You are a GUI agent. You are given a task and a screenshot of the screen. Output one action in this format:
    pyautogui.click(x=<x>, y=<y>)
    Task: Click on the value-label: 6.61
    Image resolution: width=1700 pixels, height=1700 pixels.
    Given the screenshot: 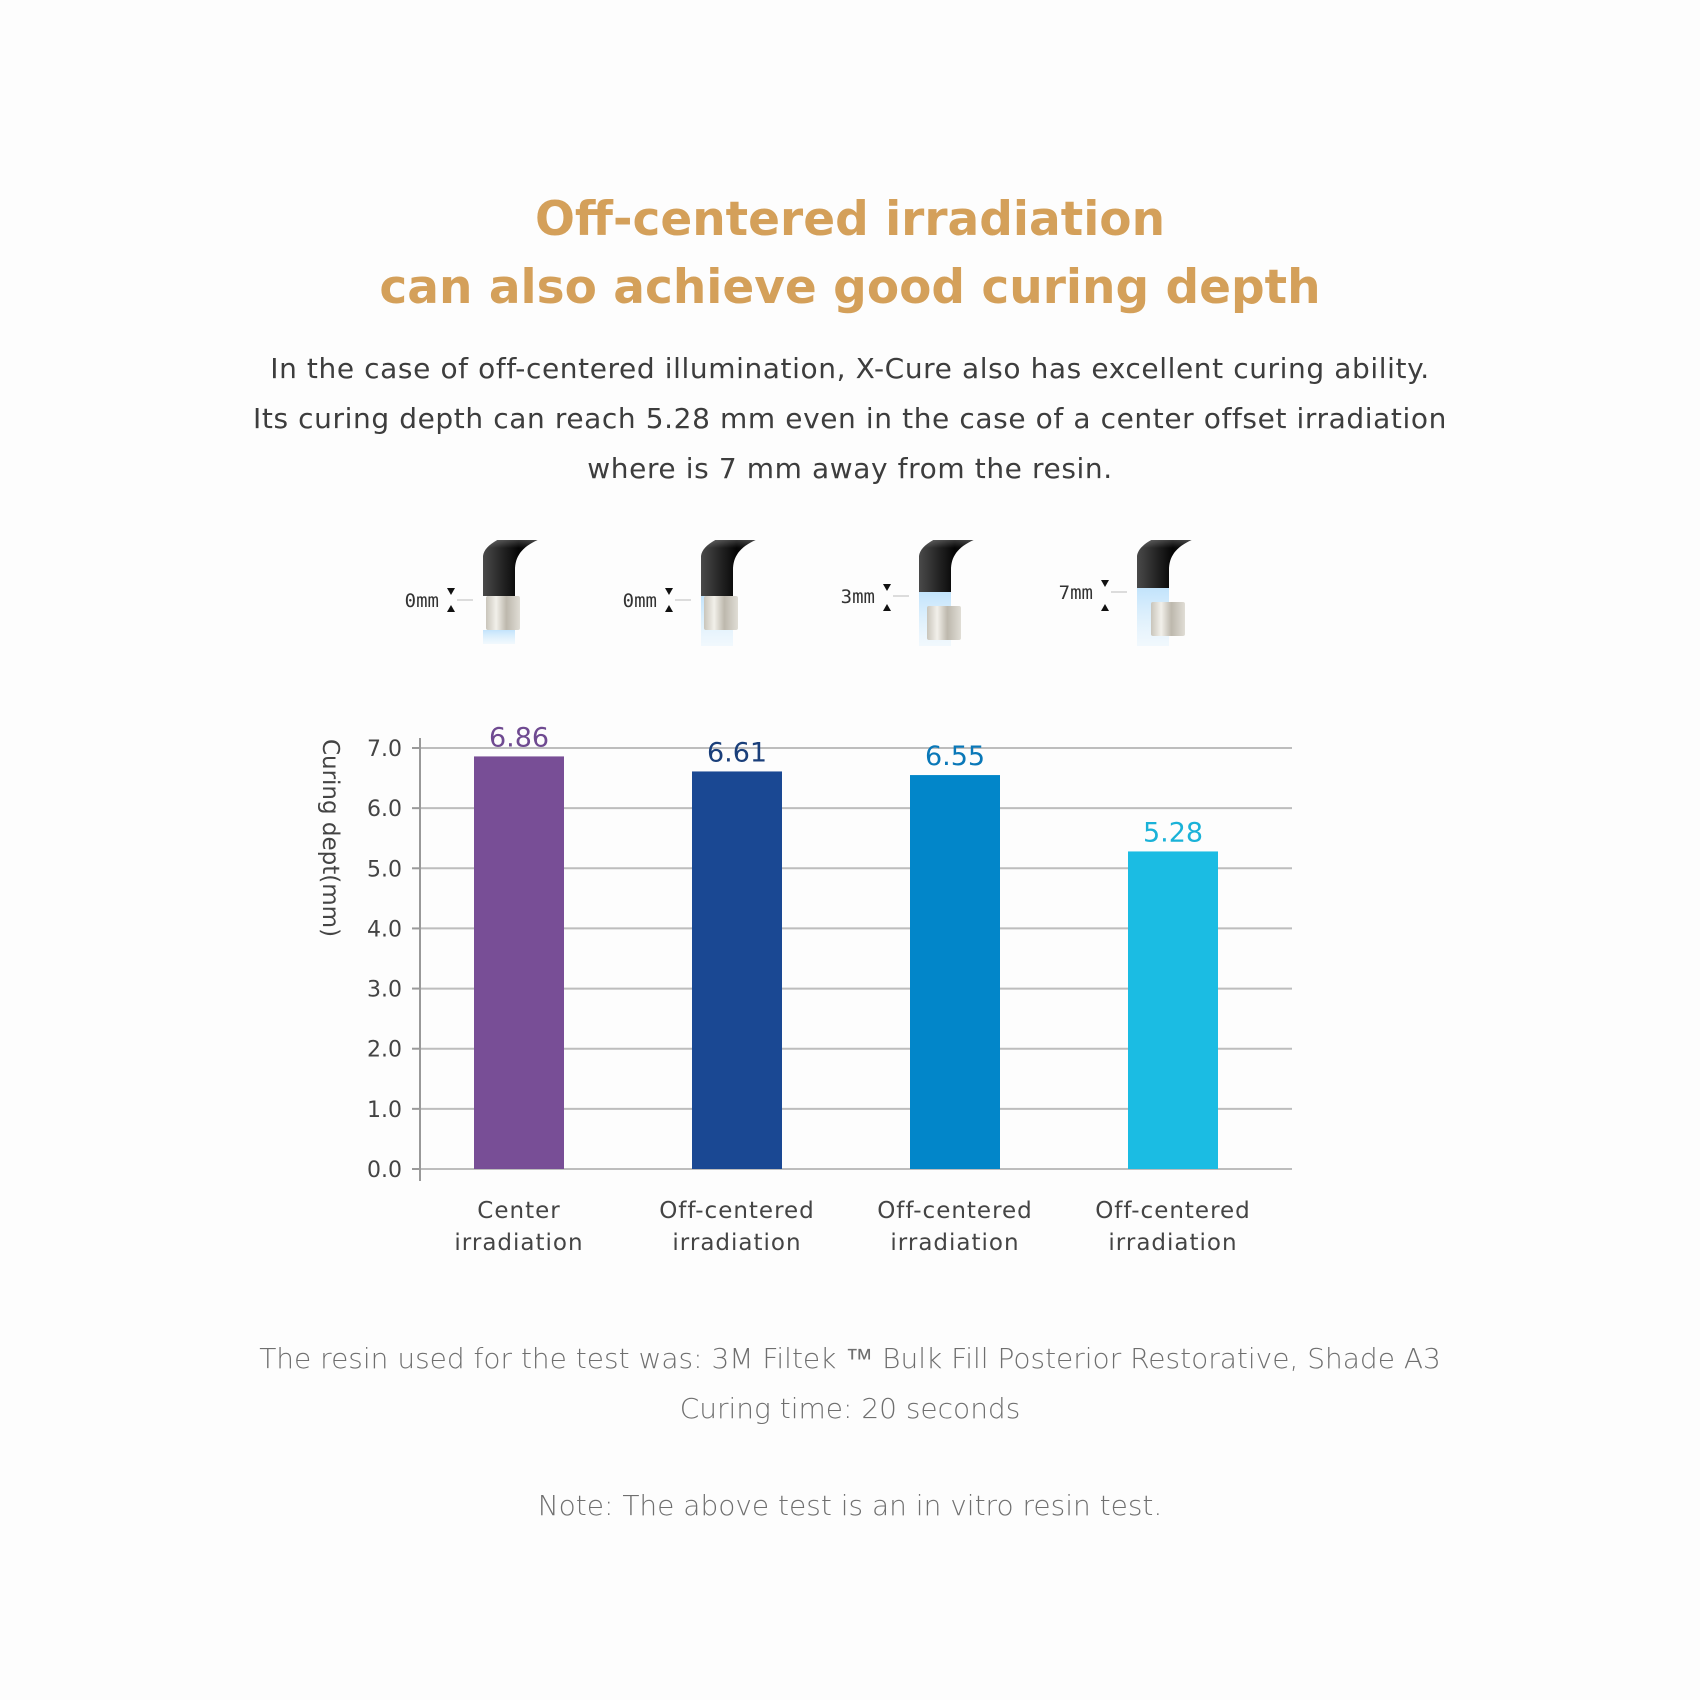 What is the action you would take?
    pyautogui.click(x=737, y=752)
    